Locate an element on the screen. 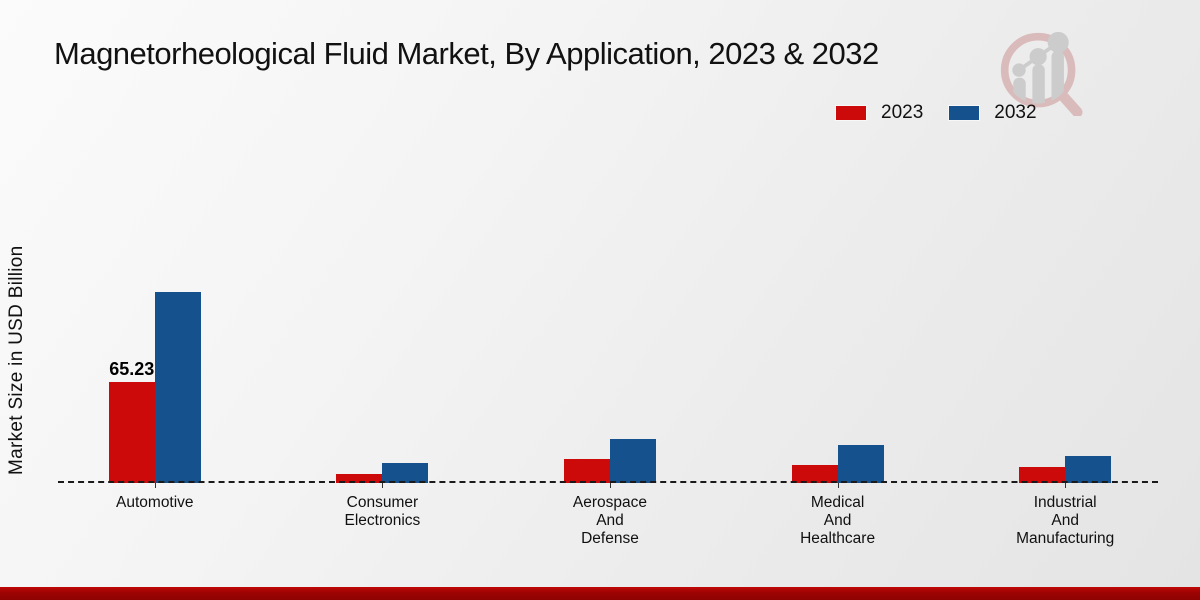 Image resolution: width=1200 pixels, height=600 pixels. bar-group-medical-and-healthcare is located at coordinates (837, 464).